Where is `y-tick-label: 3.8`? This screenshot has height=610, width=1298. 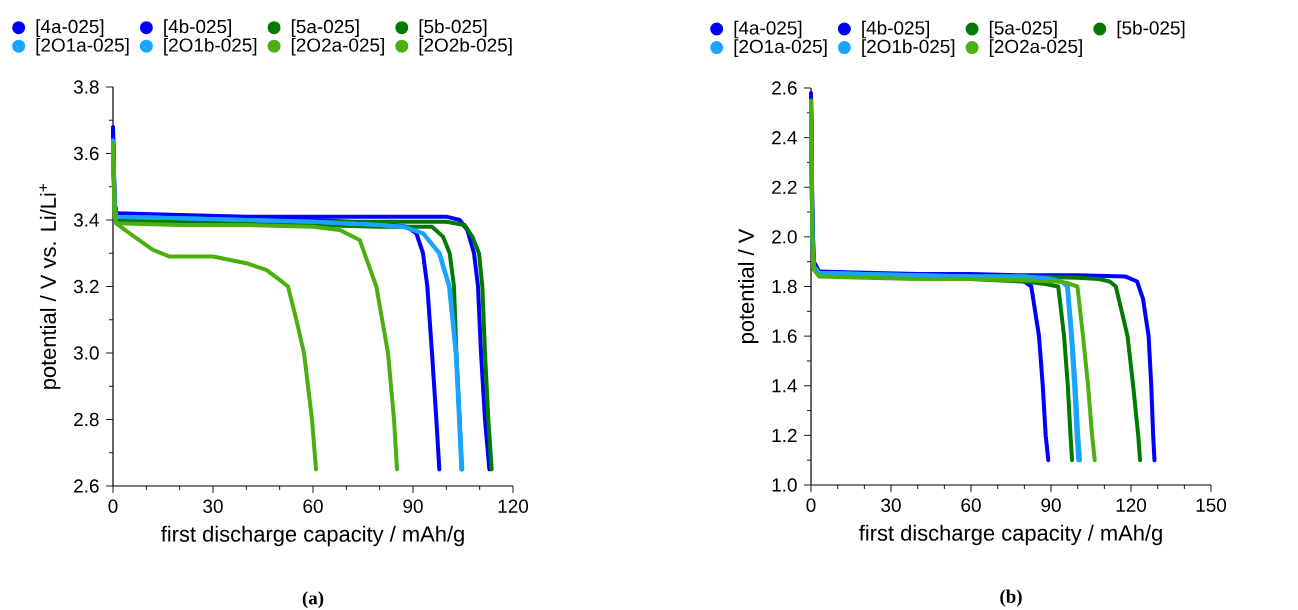 y-tick-label: 3.8 is located at coordinates (86, 87).